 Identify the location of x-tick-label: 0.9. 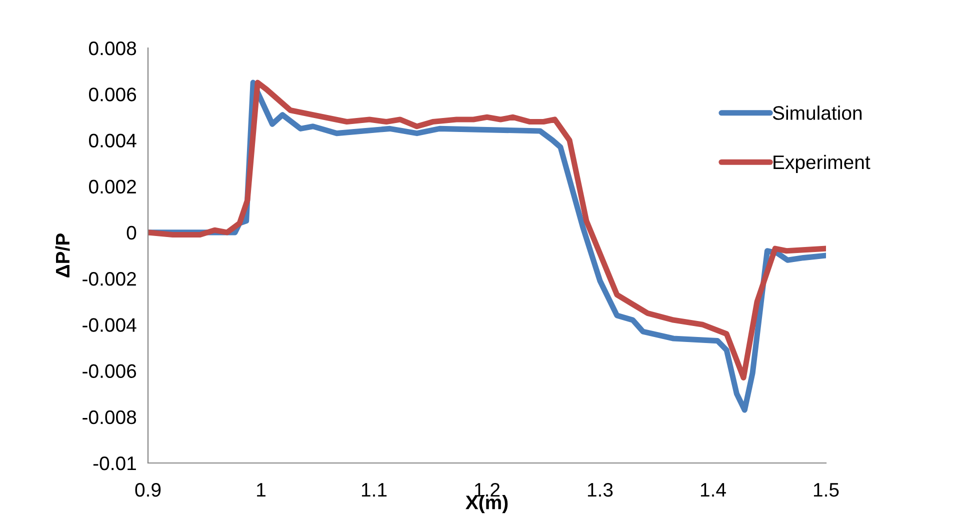
(148, 489).